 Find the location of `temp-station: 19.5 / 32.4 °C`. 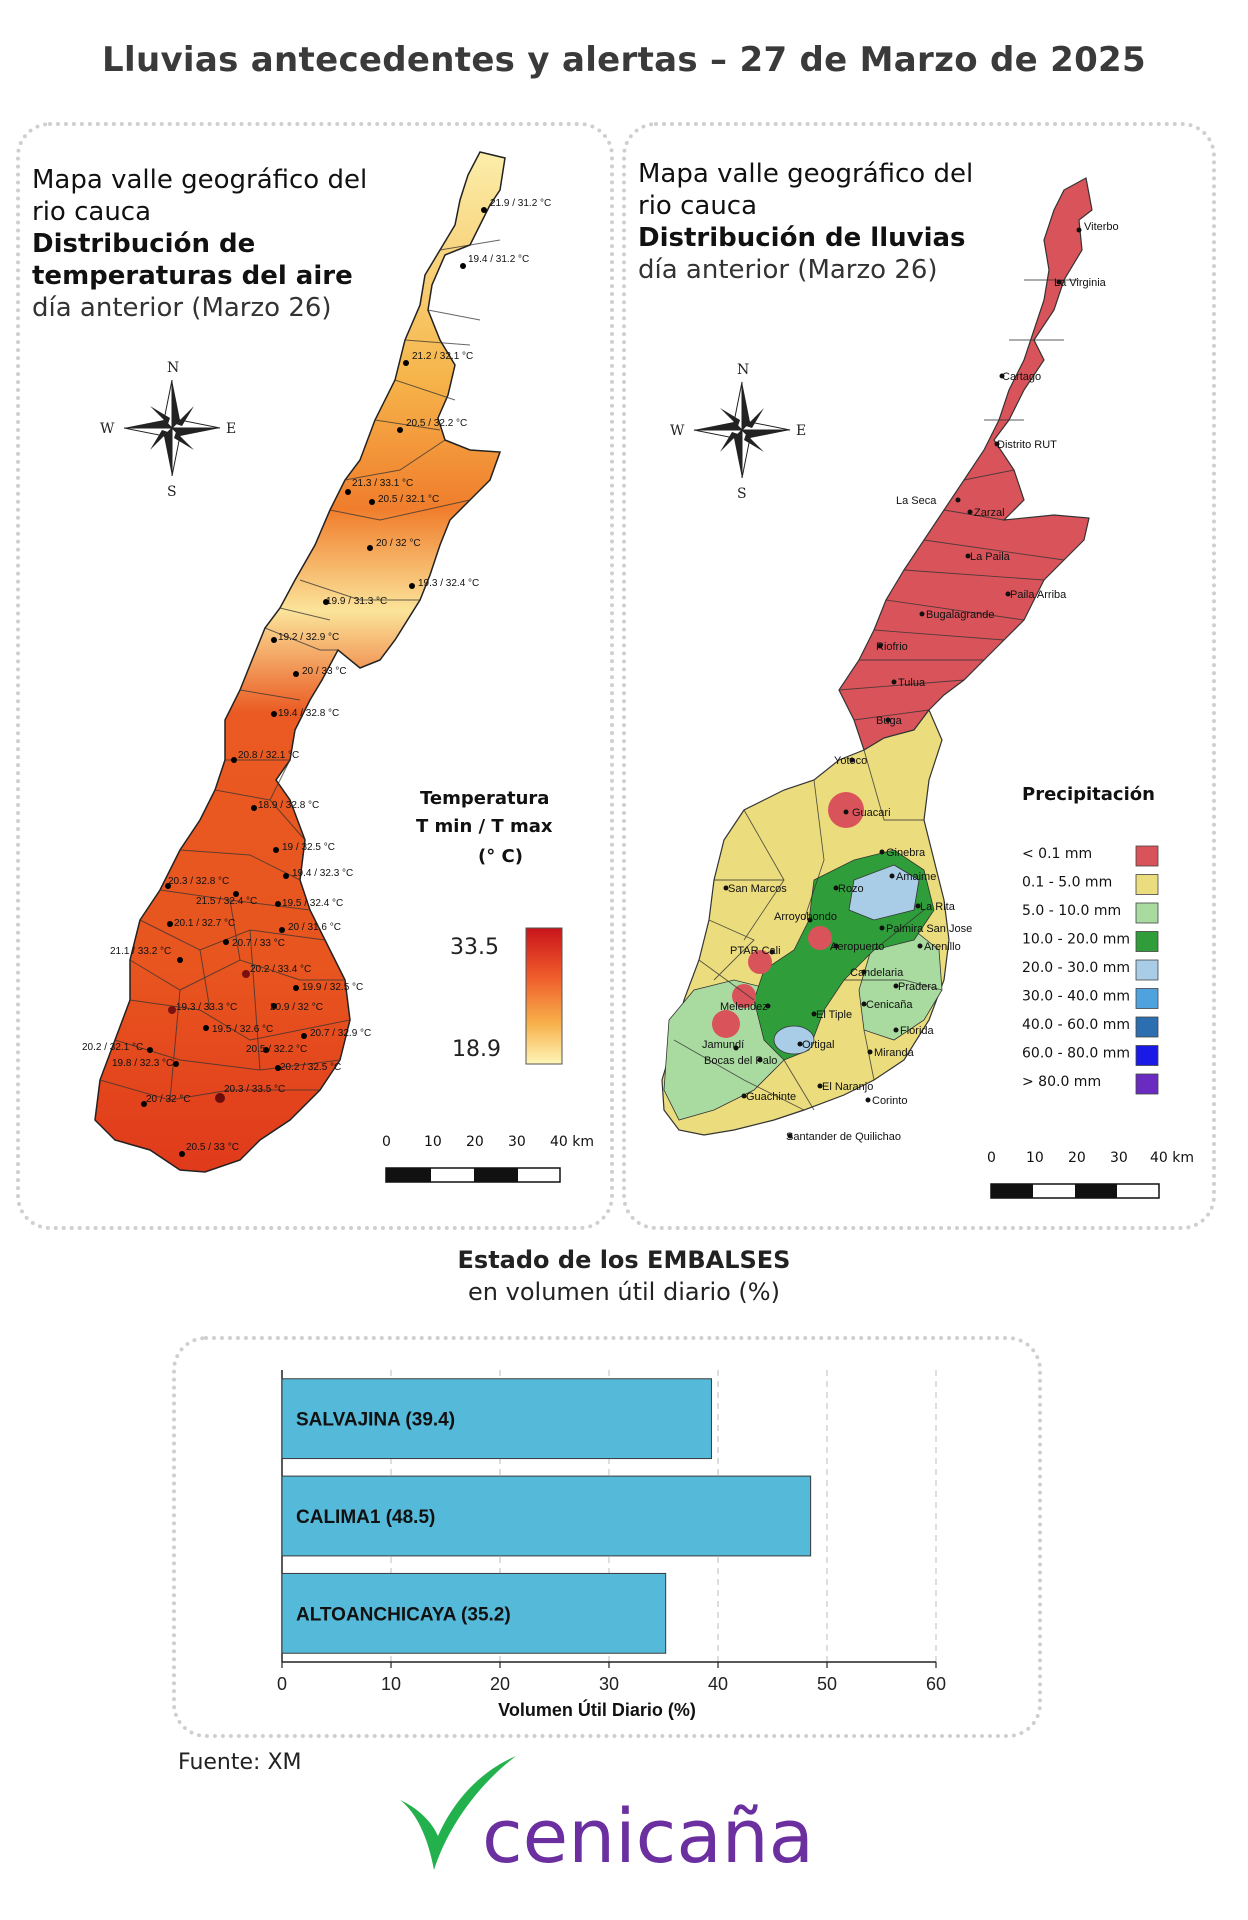

temp-station: 19.5 / 32.4 °C is located at coordinates (309, 903).